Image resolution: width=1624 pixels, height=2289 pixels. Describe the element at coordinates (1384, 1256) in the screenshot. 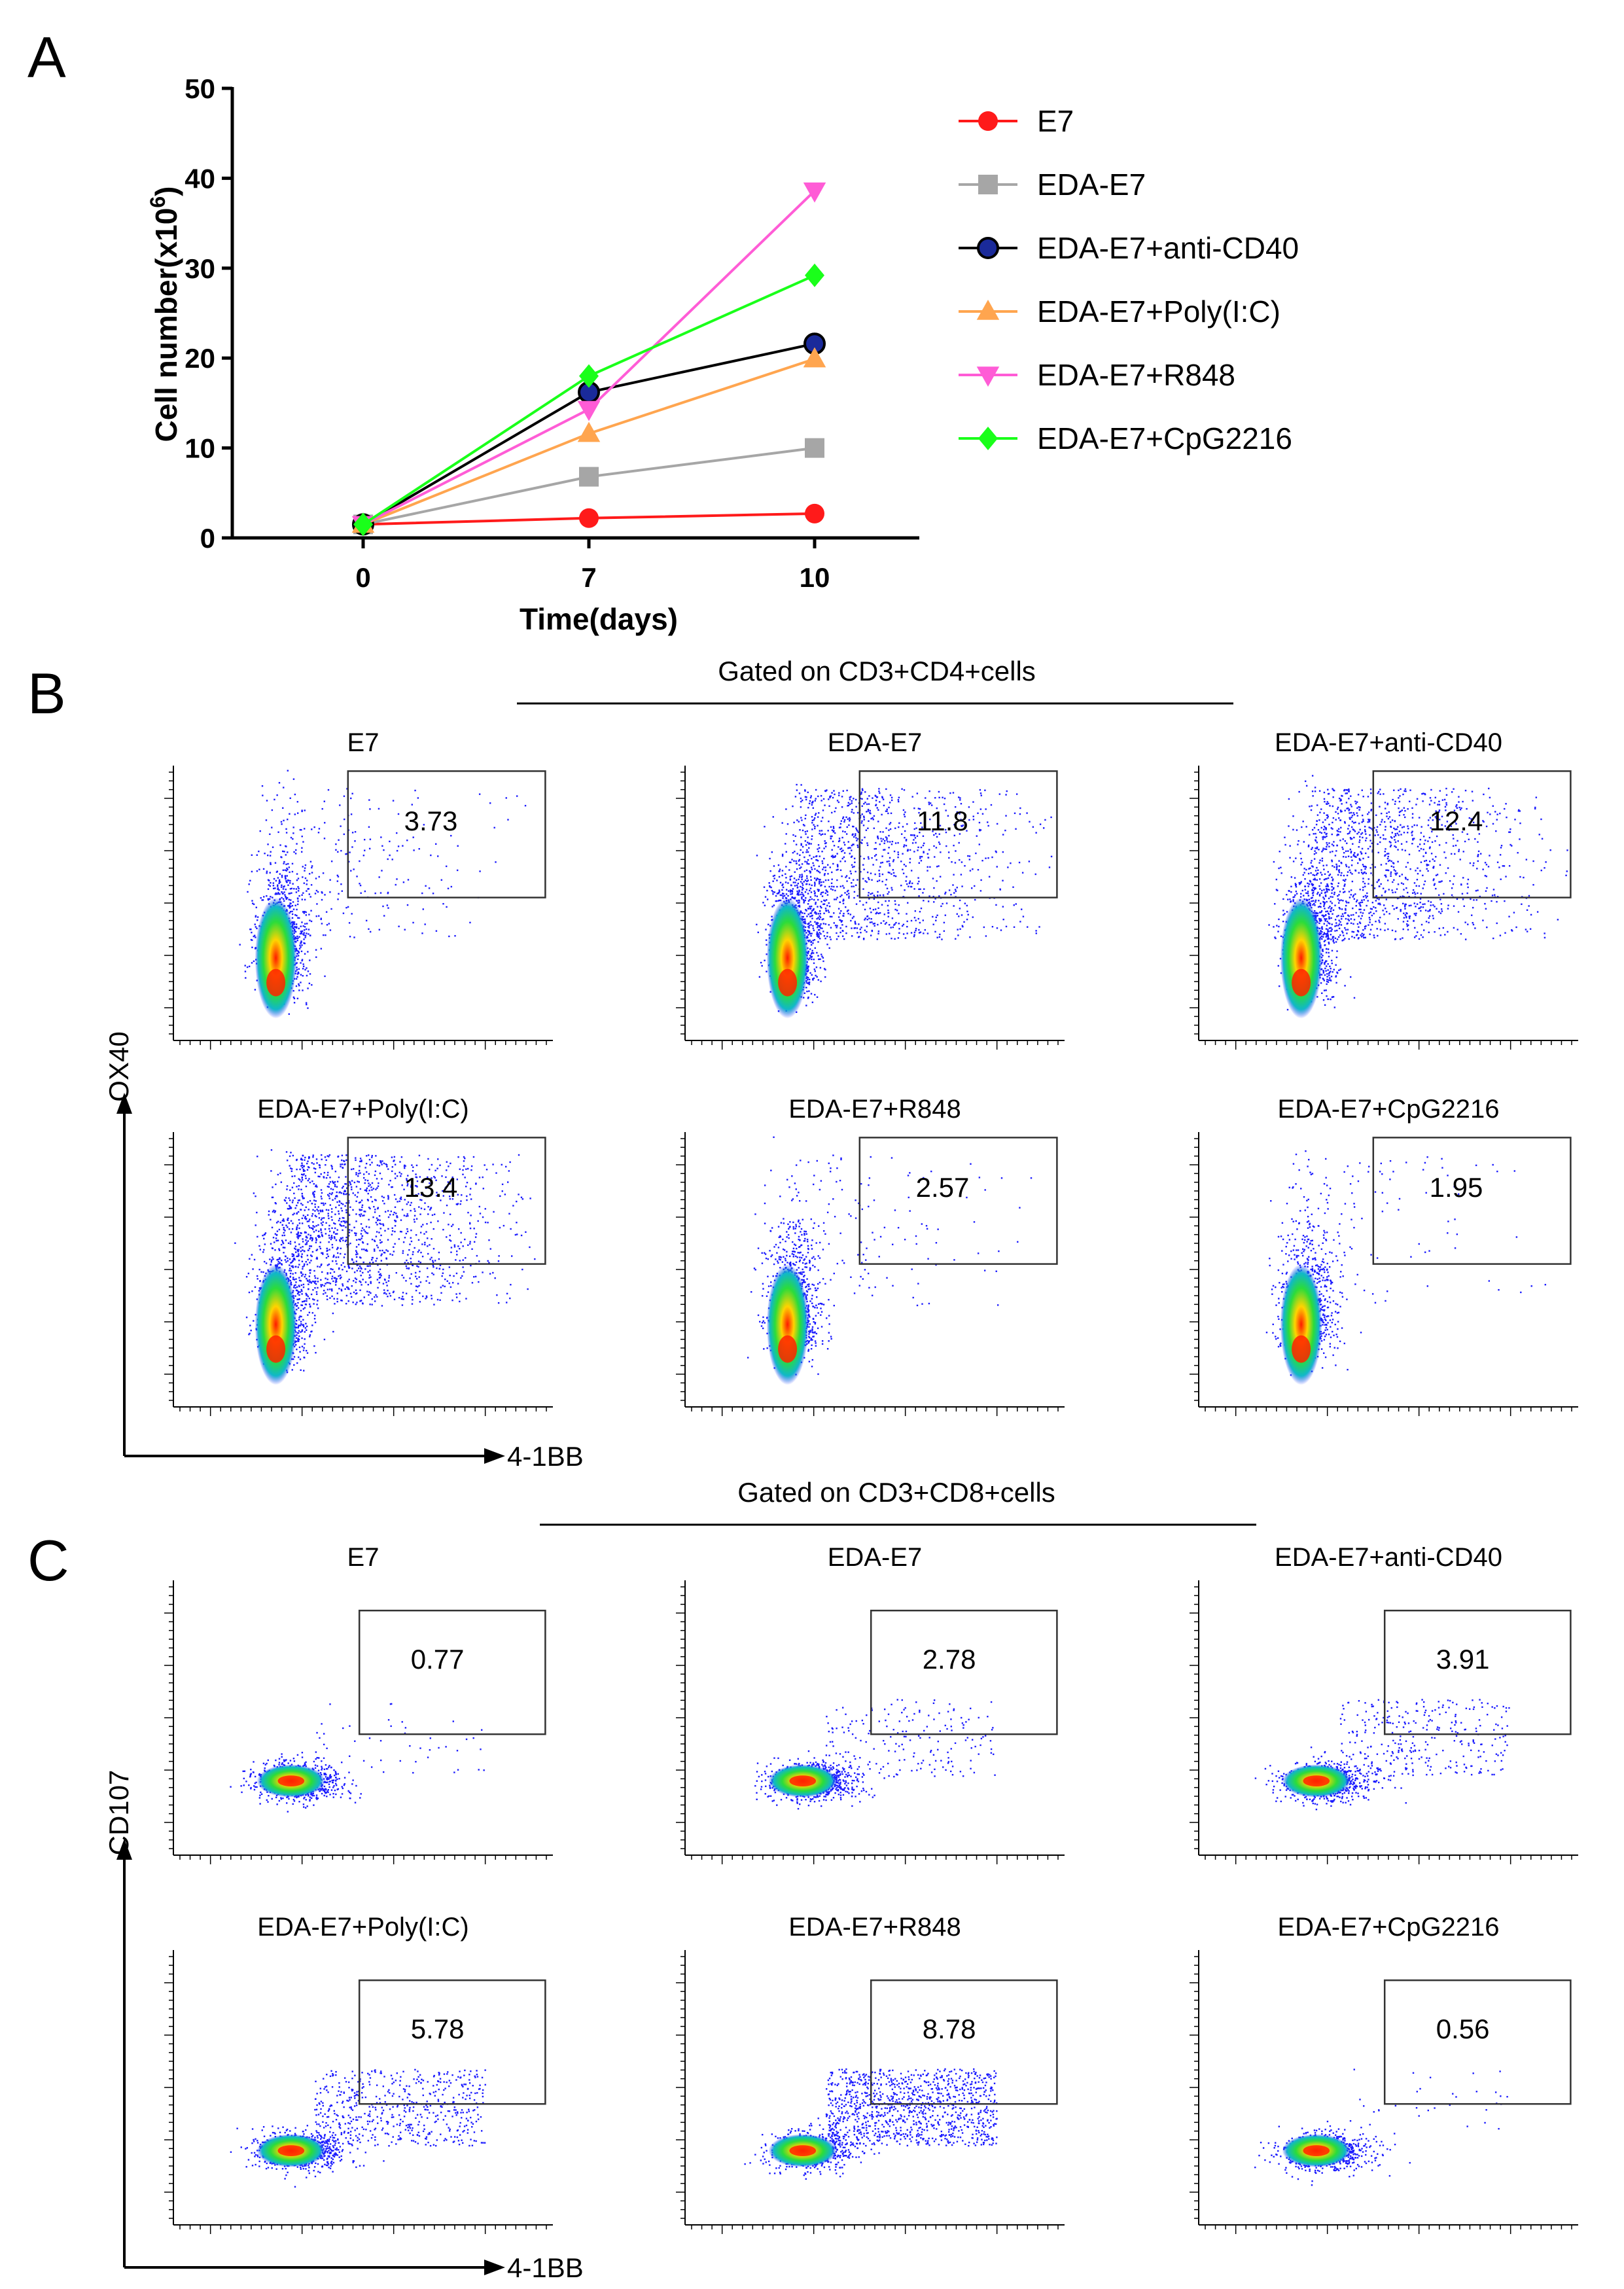

I see `facs-plot-eda-e7-cpg2216: EDA-E7+CpG2216 1.95` at that location.